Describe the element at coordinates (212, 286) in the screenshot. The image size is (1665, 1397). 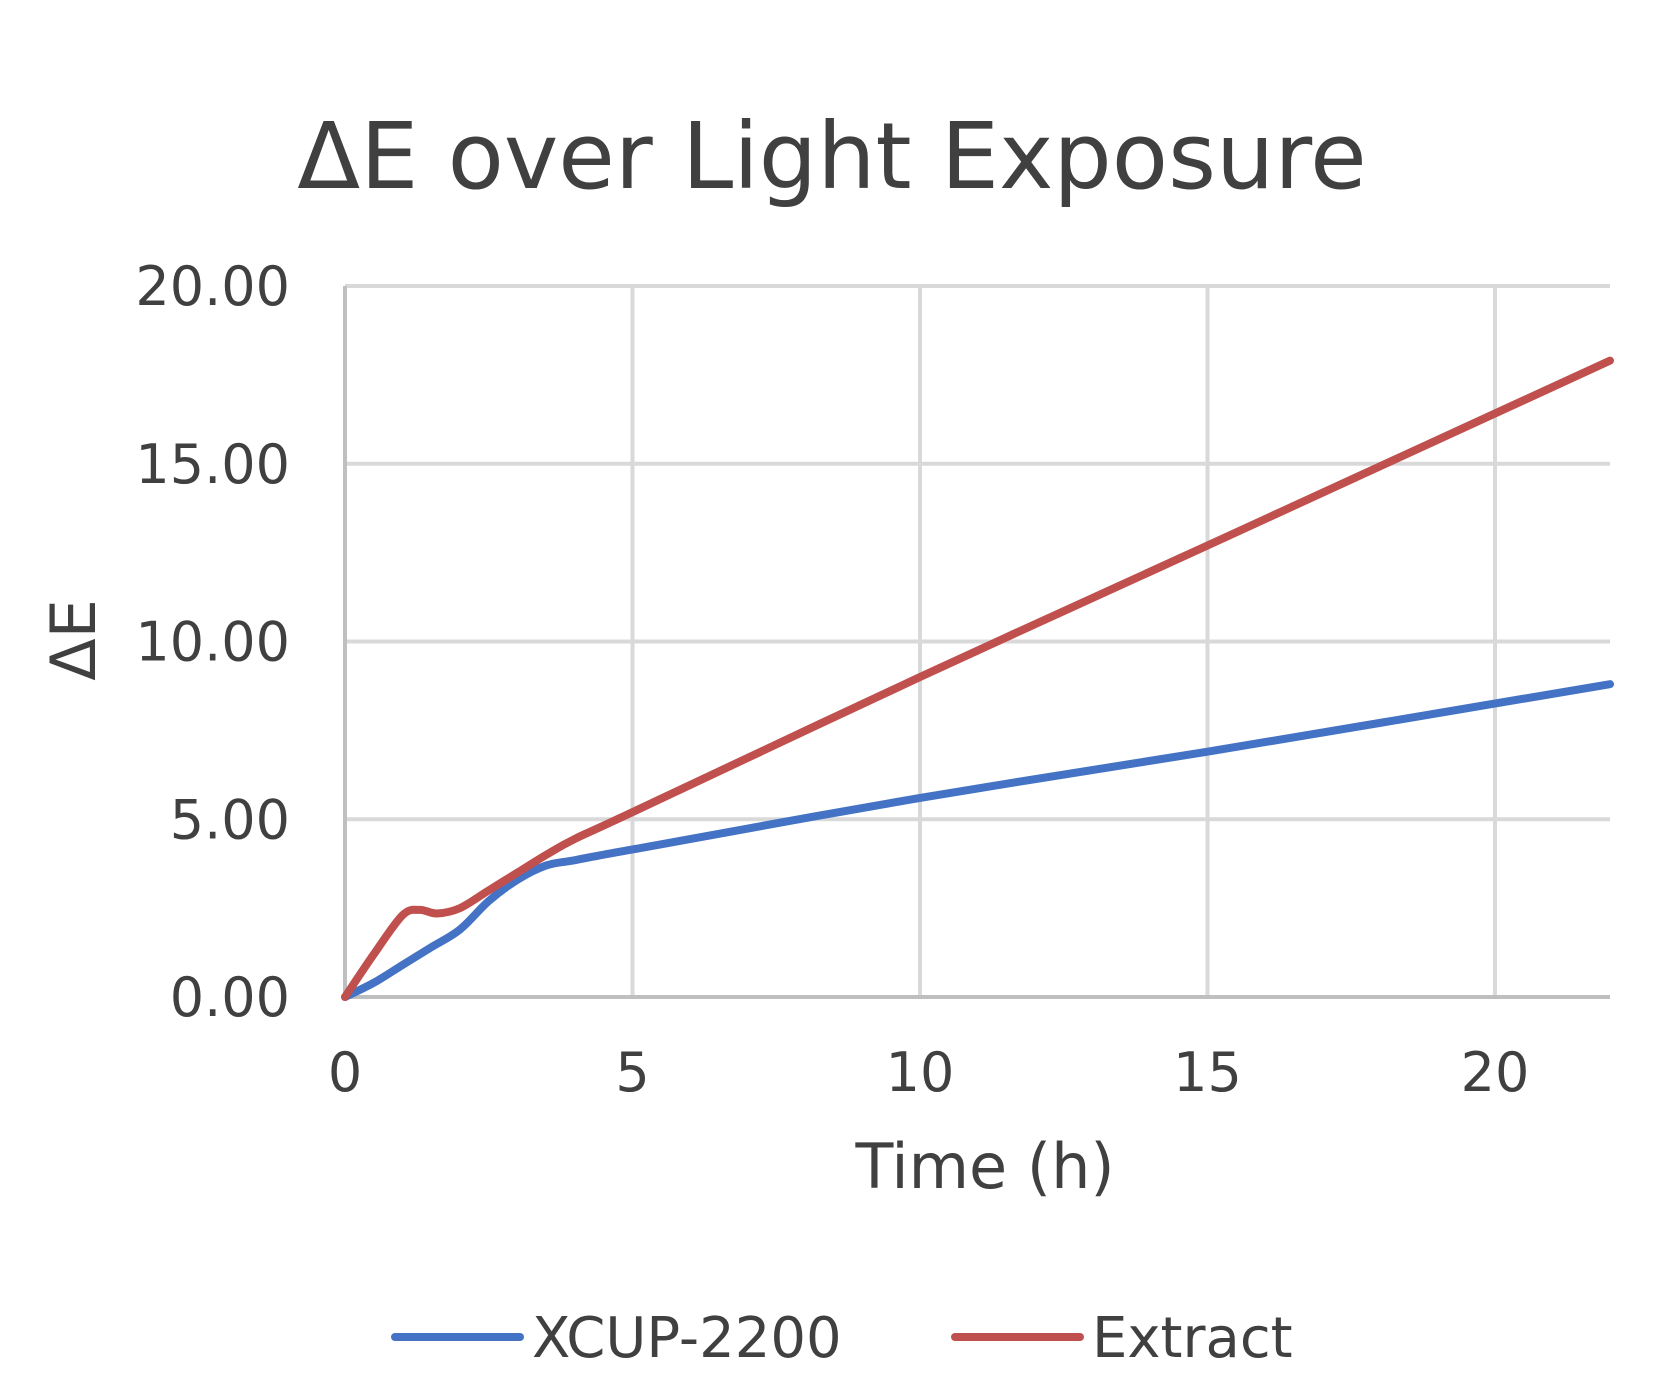
I see `y-tick-label: 20.00` at that location.